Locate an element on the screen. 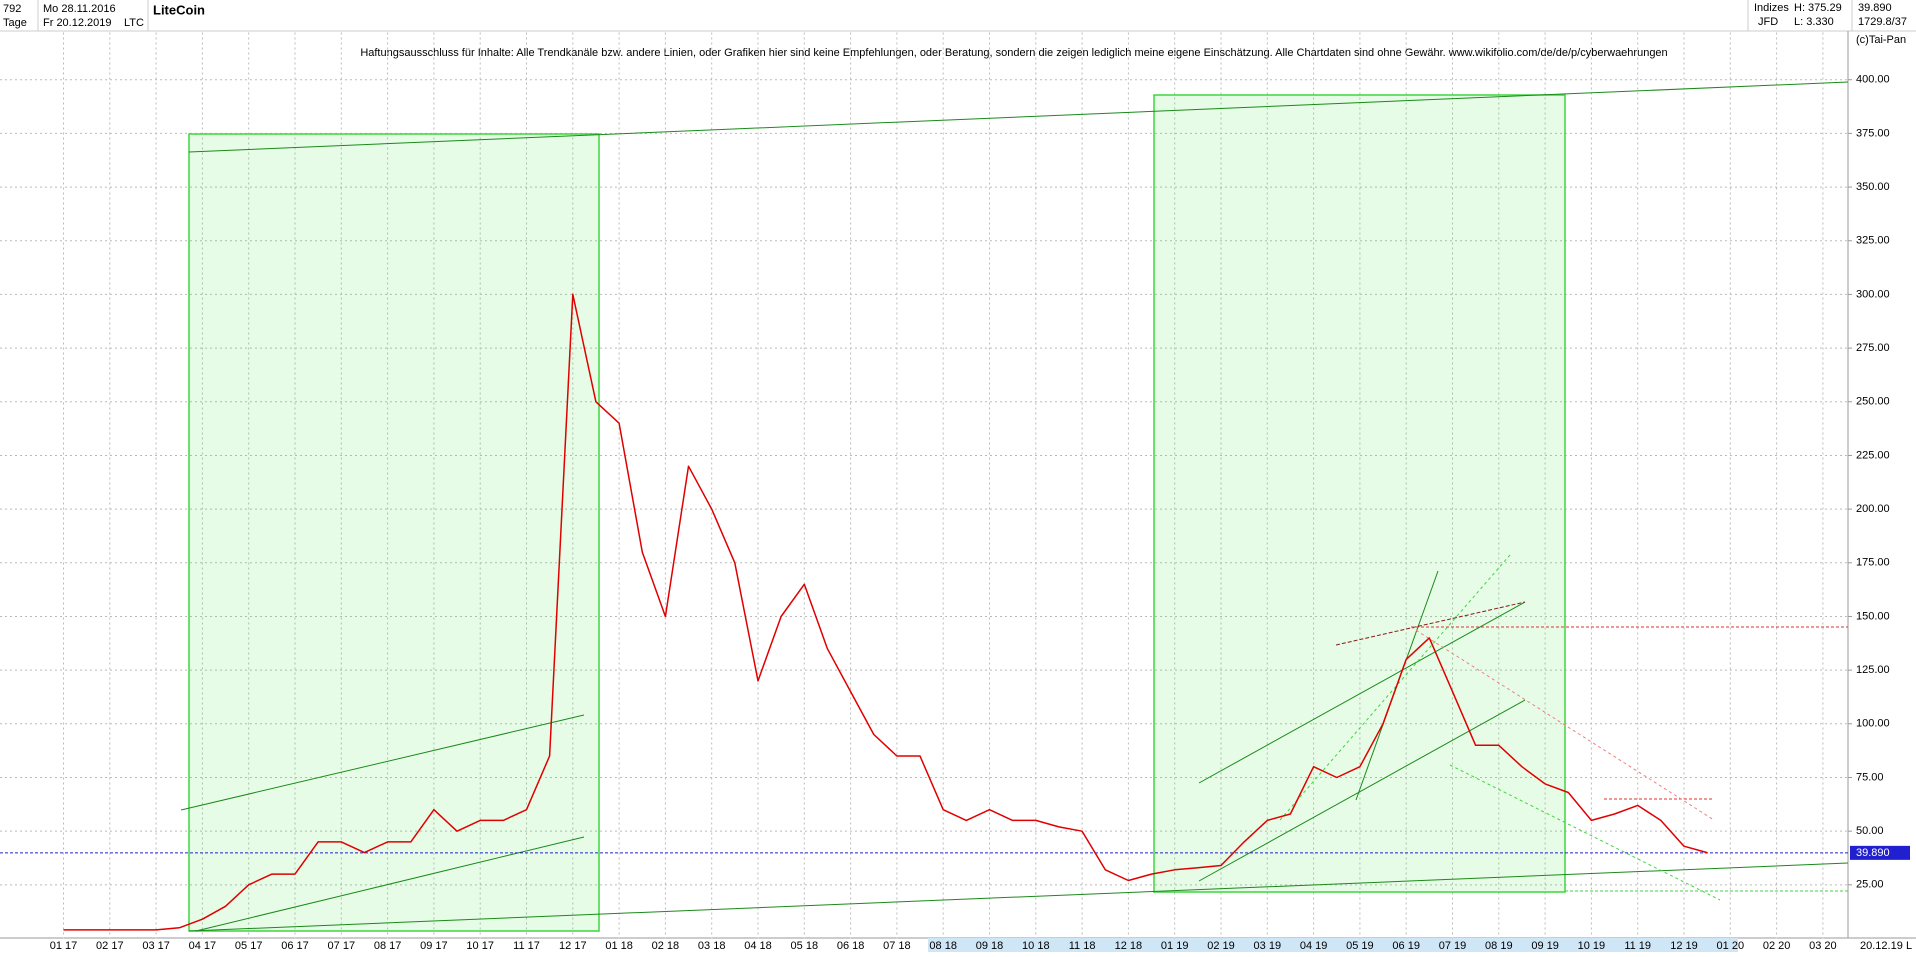  x-tick-label: 03 20 is located at coordinates (1823, 946).